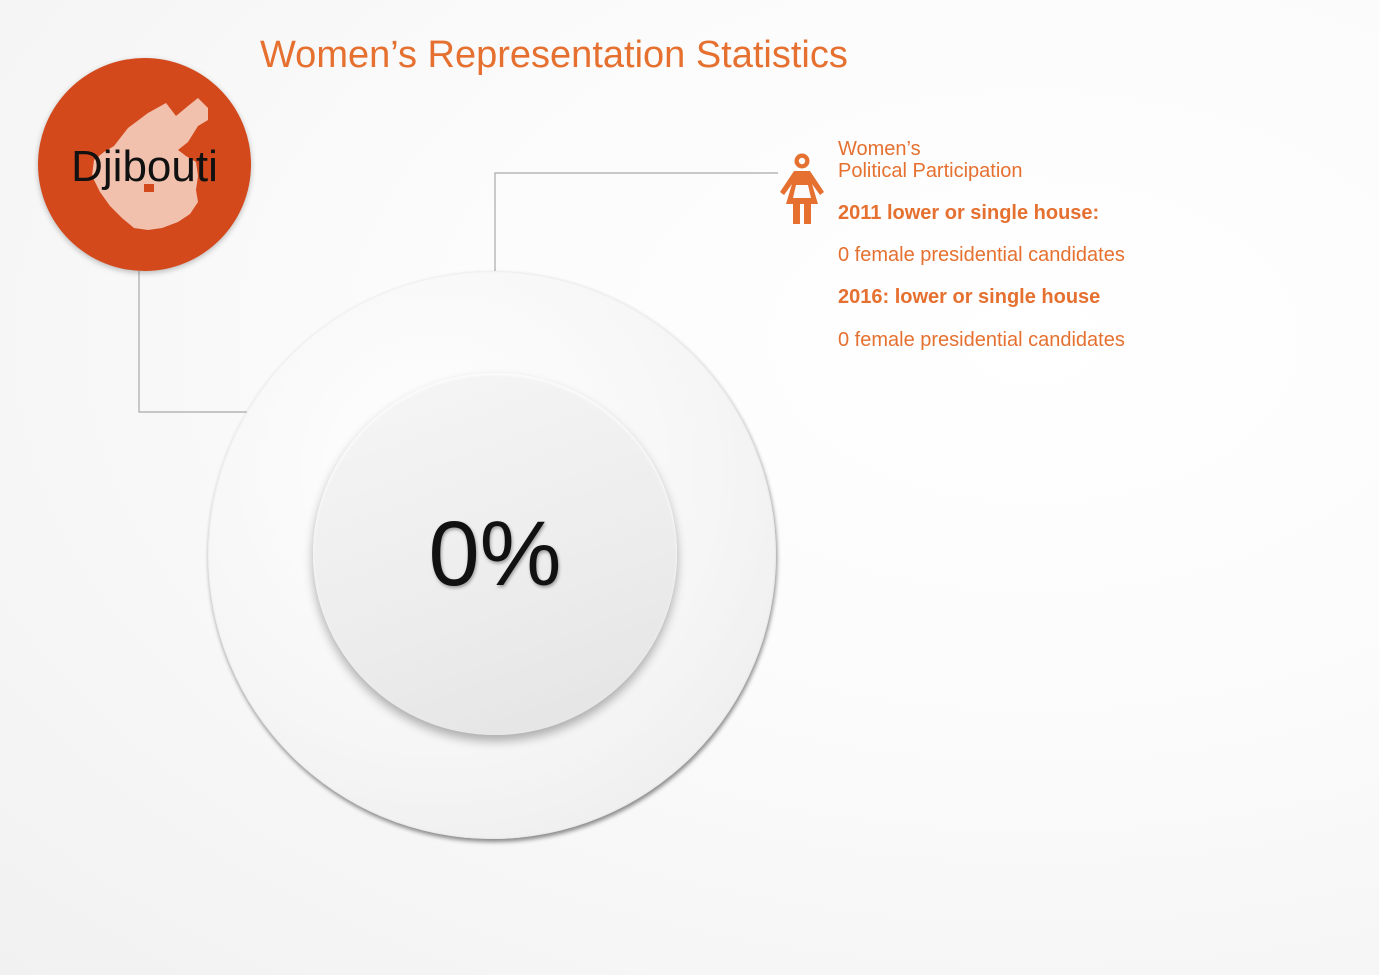  What do you see at coordinates (969, 297) in the screenshot?
I see `label-2016: 2016: lower or single house` at bounding box center [969, 297].